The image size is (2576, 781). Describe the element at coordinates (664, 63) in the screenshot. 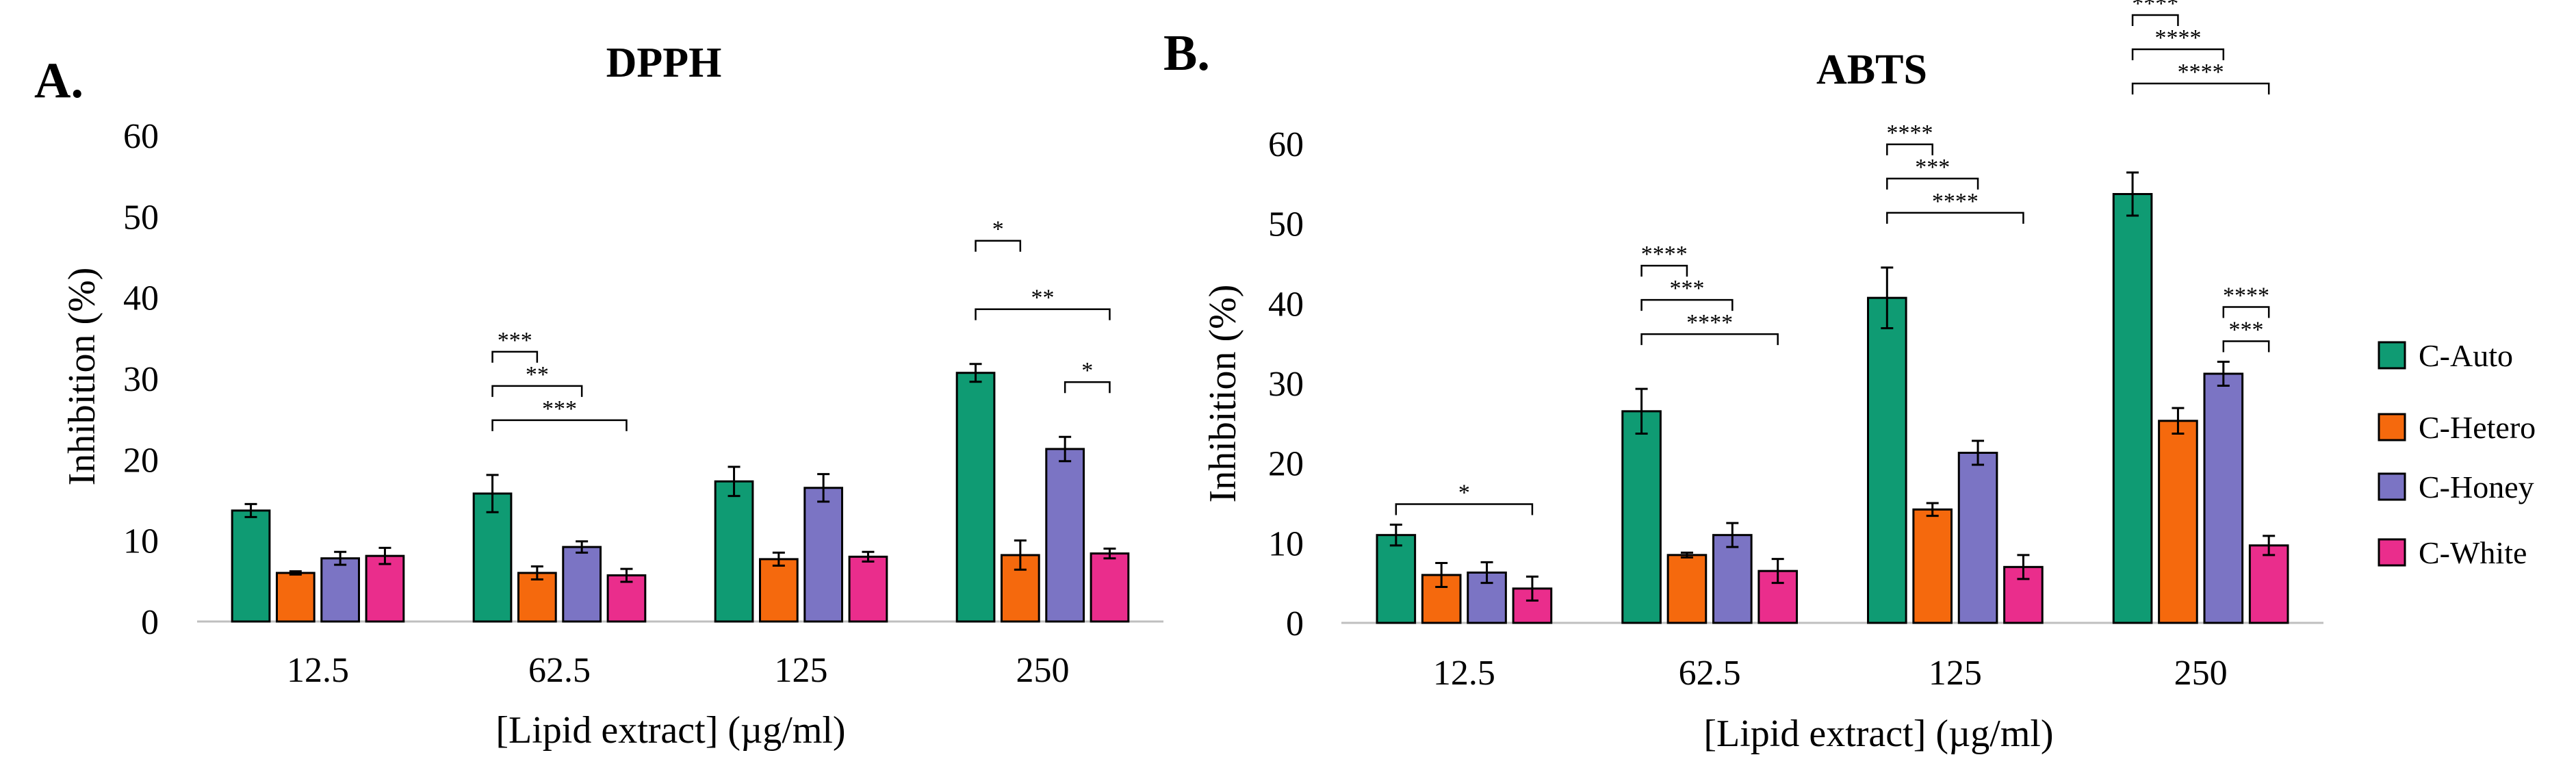

I see `panel-a-title: DPPH` at that location.